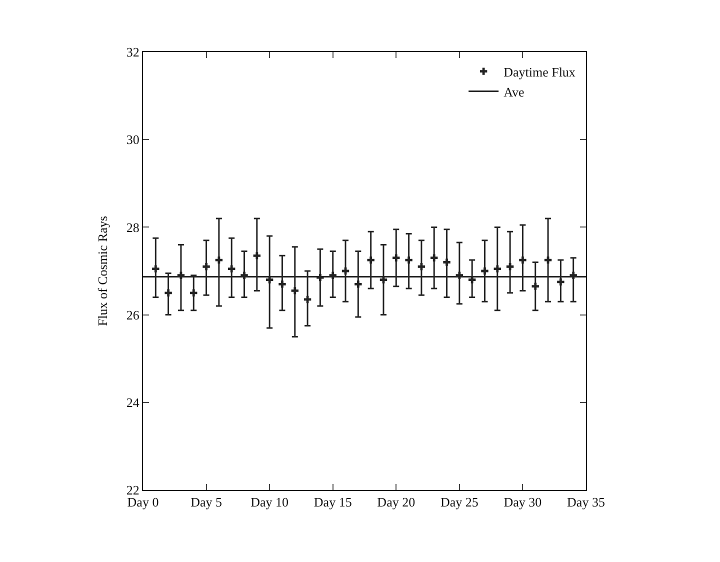  I want to click on x-tick-label: Day 20, so click(396, 502).